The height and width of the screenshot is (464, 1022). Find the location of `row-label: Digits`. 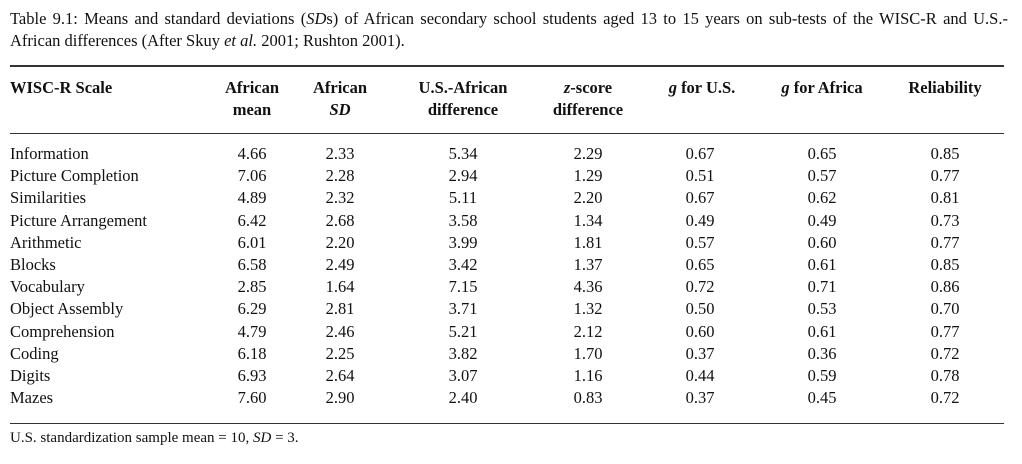

row-label: Digits is located at coordinates (30, 375).